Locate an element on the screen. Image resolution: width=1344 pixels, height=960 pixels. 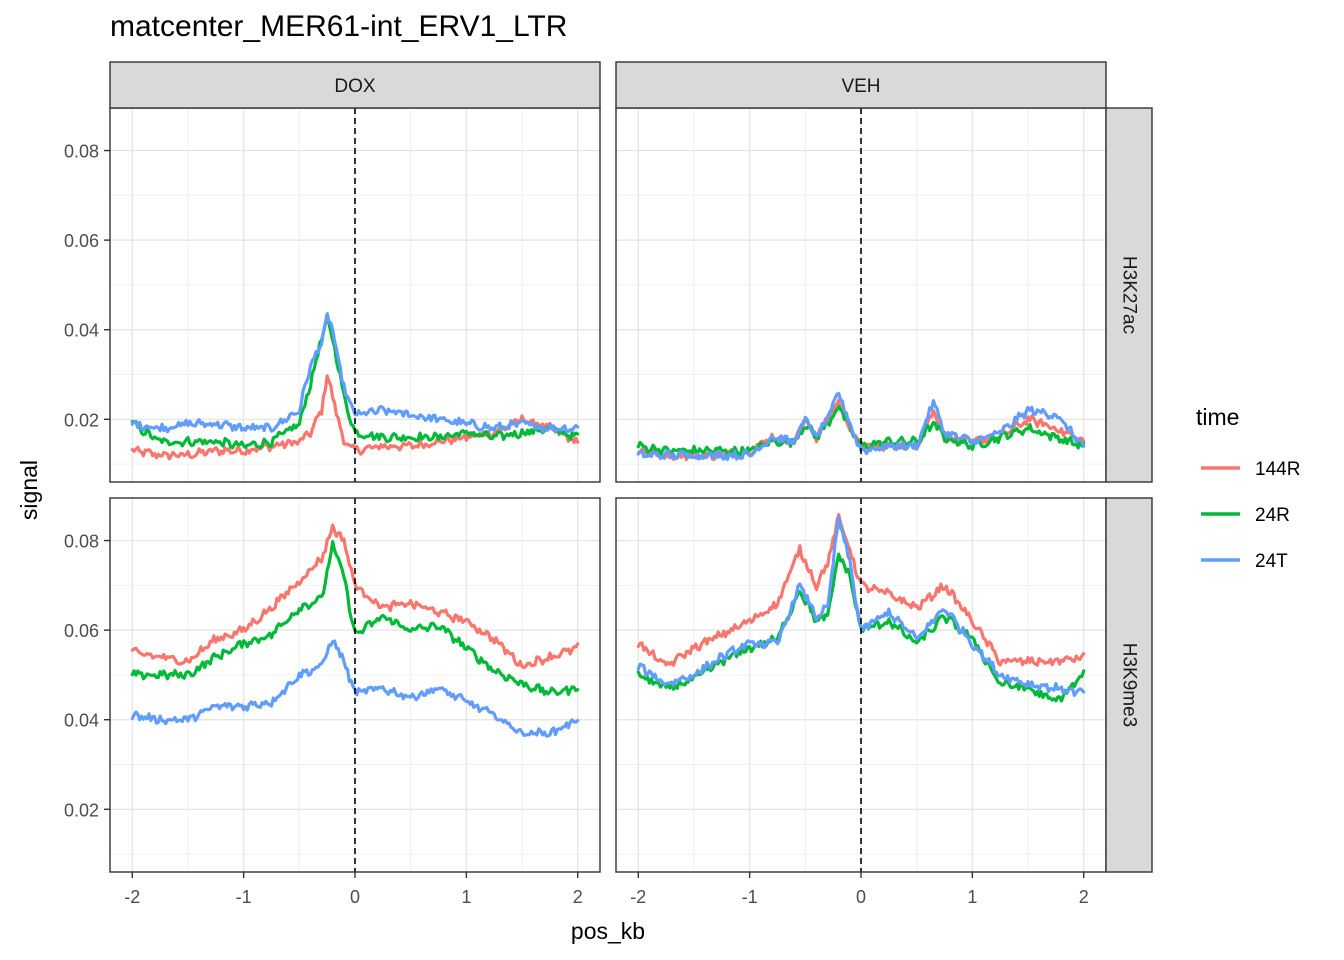
strip-h3k9me3: H3K9me3 is located at coordinates (1129, 685).